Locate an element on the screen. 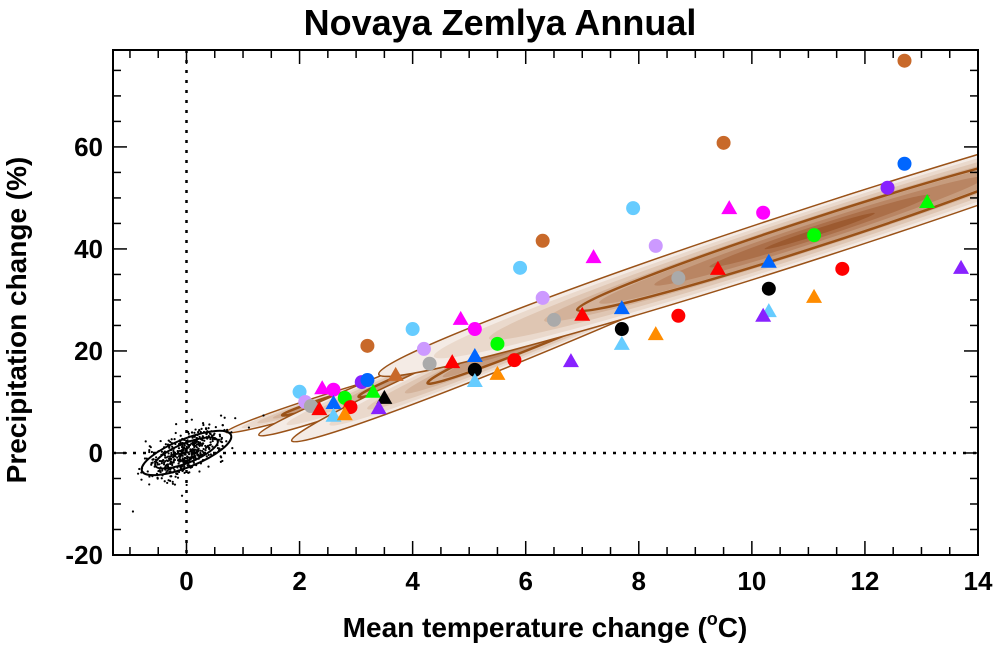 This screenshot has width=1000, height=646. x-tick-labels: 0 2 4 6 8 10 12 14 is located at coordinates (586, 581).